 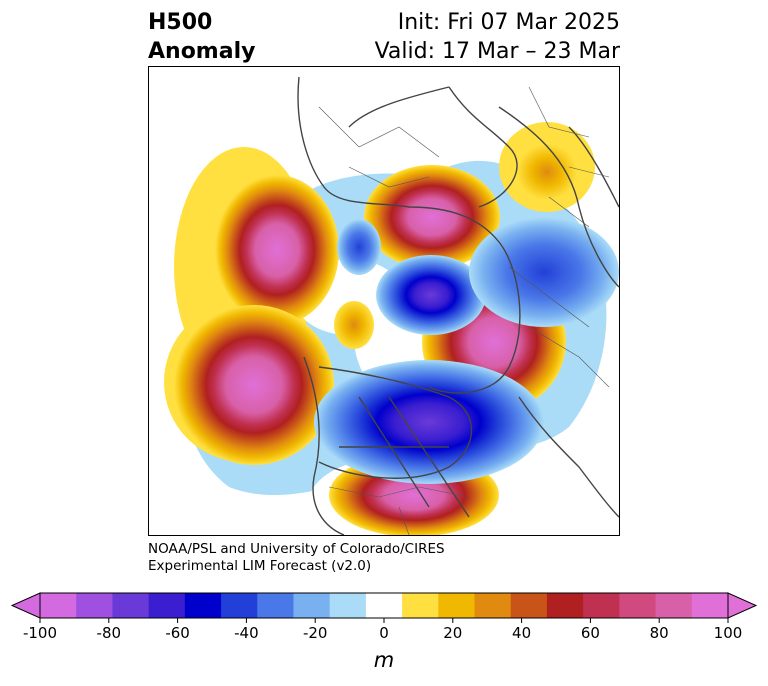 I want to click on colorbar-tick-label: 100, so click(x=728, y=633).